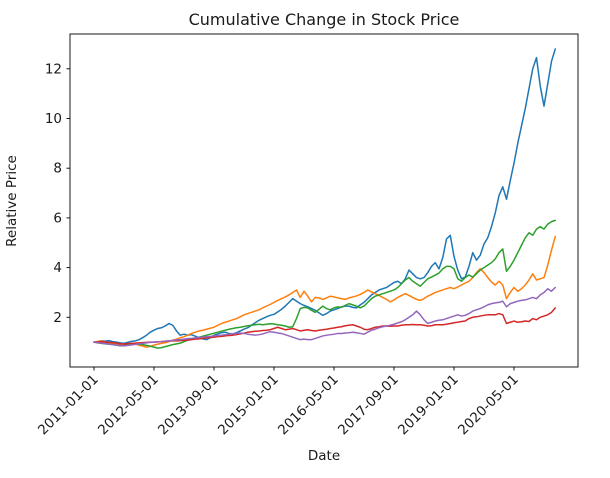 This screenshot has width=610, height=478. I want to click on y-tick-label: 8, so click(57, 169).